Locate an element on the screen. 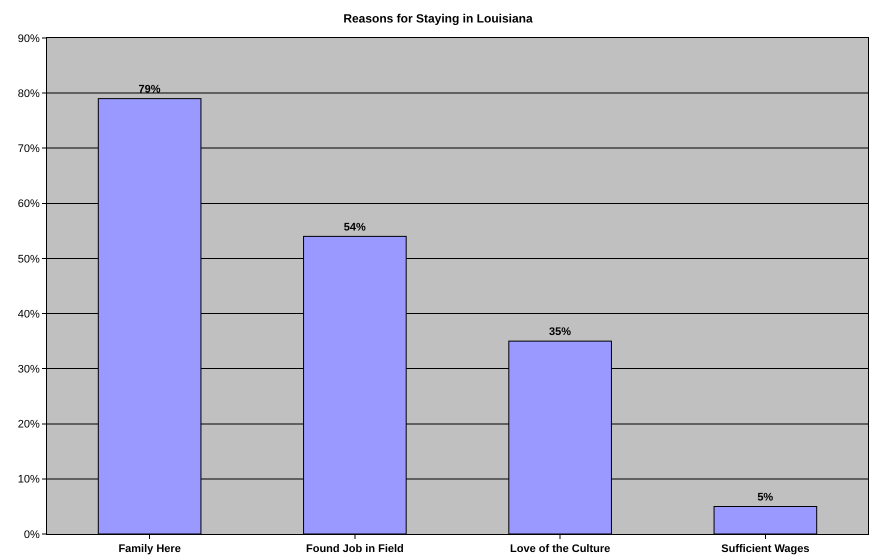 This screenshot has height=559, width=876. data-label: 79% is located at coordinates (149, 90).